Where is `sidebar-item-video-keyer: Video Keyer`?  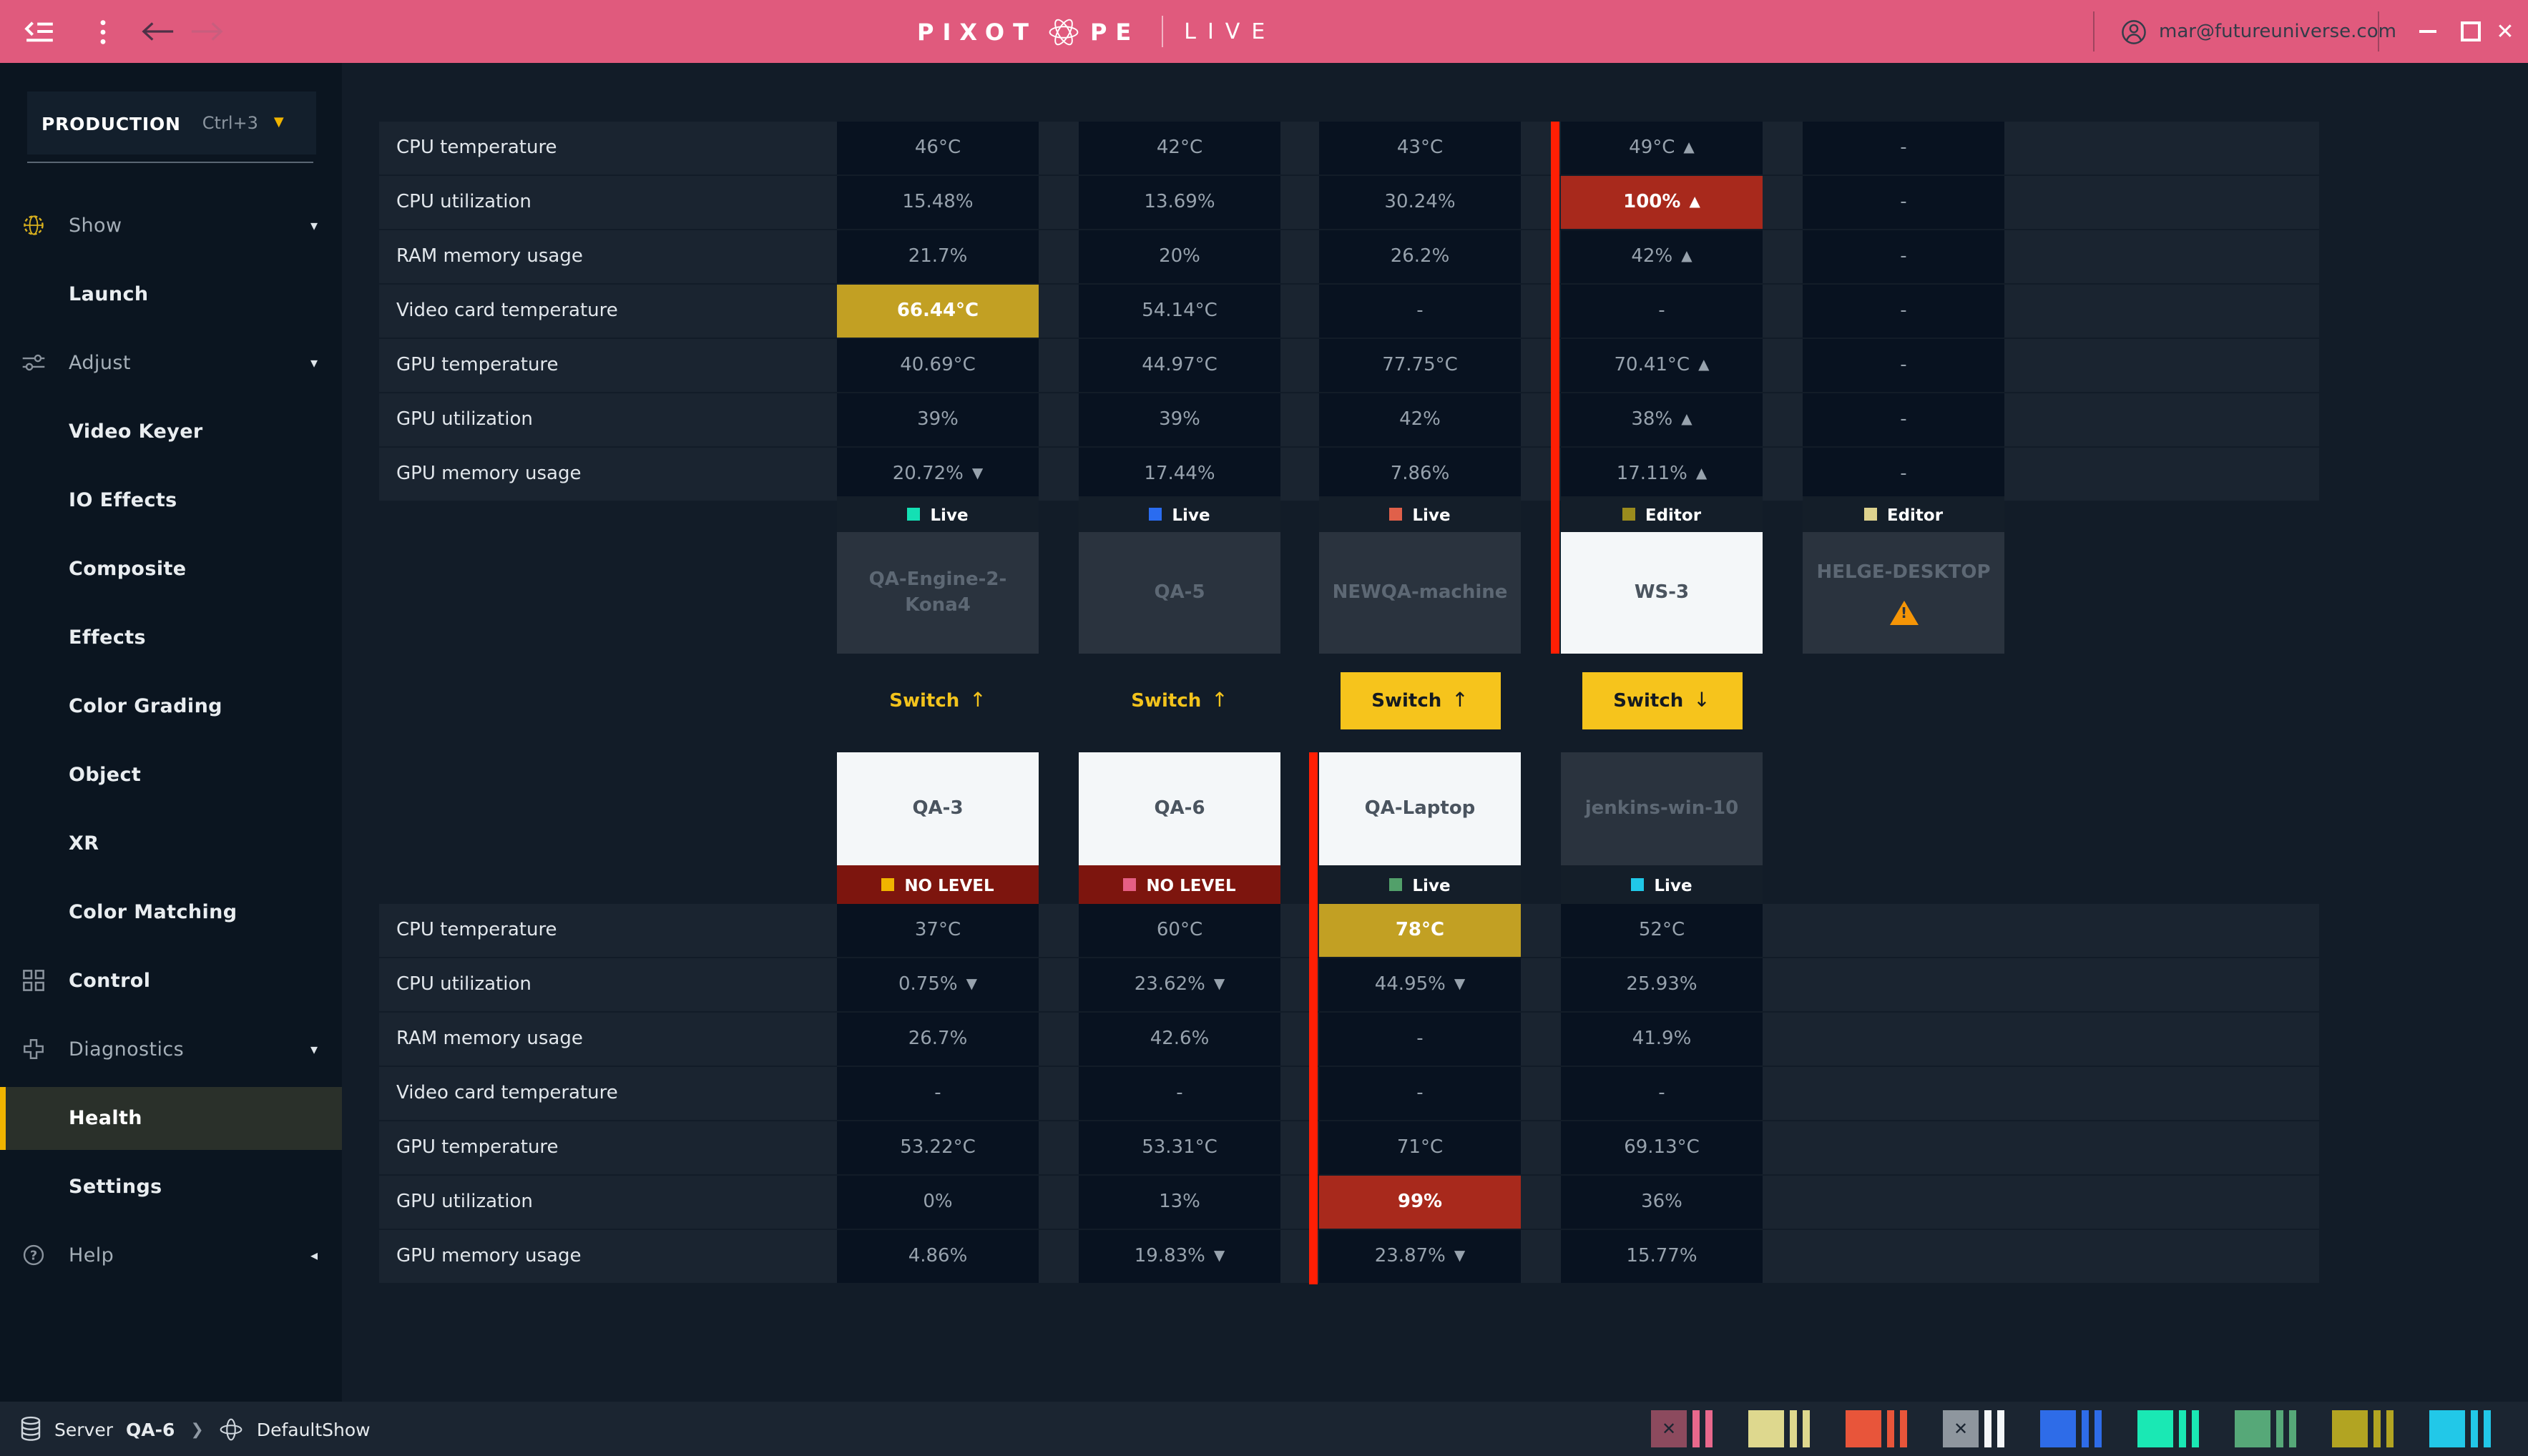
sidebar-item-video-keyer: Video Keyer is located at coordinates (171, 431).